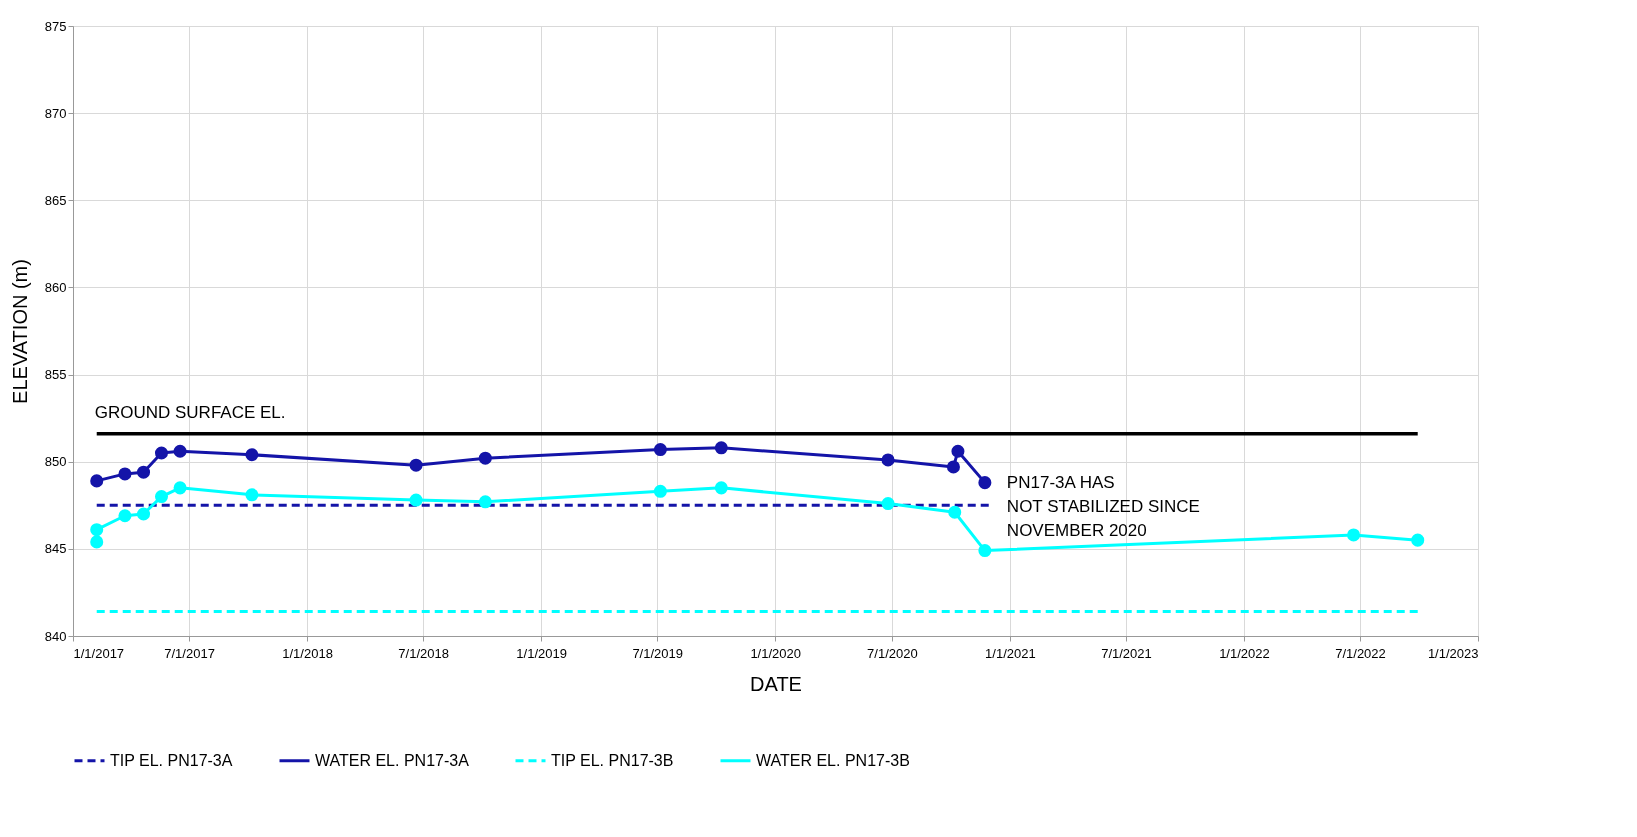  I want to click on y-tick-label: 875, so click(55, 26).